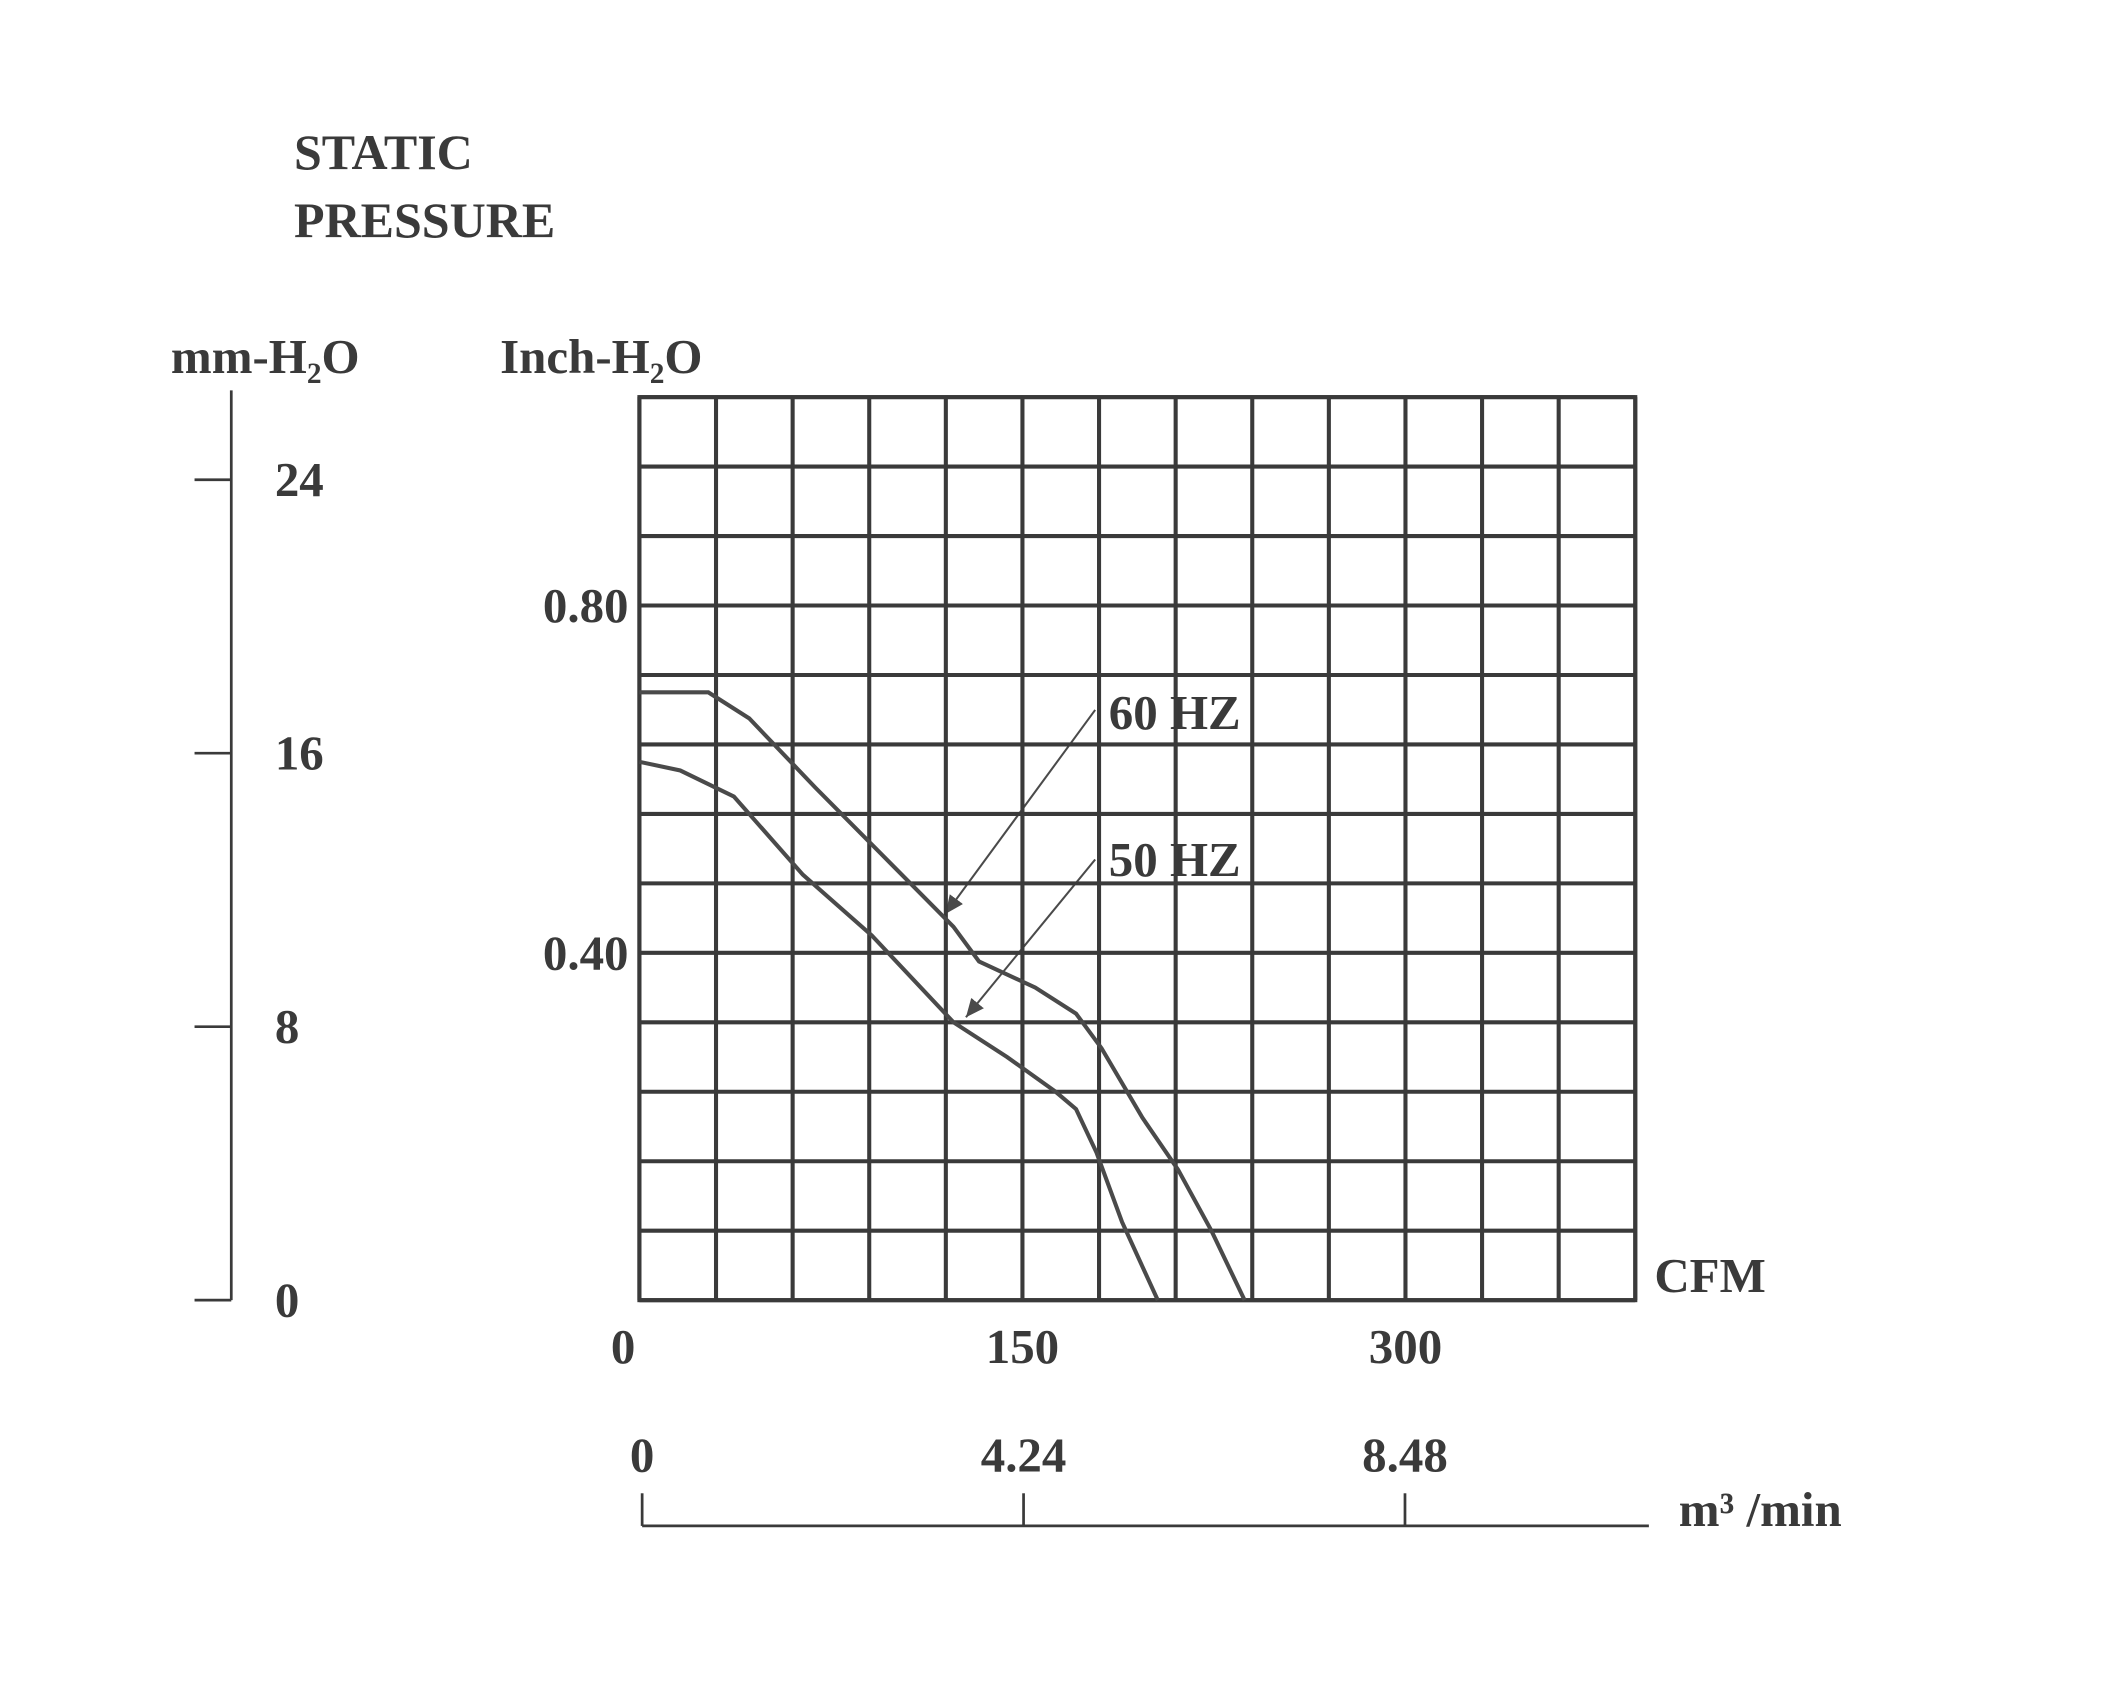 The width and height of the screenshot is (2106, 1700). What do you see at coordinates (623, 1346) in the screenshot?
I see `x-tick-label: 0` at bounding box center [623, 1346].